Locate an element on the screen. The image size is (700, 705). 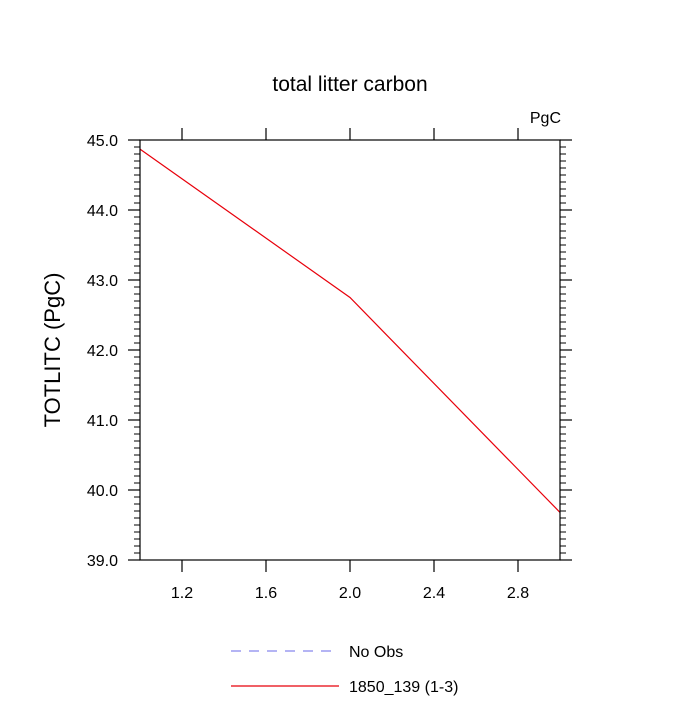
x-tick-label: 2.0 is located at coordinates (350, 593).